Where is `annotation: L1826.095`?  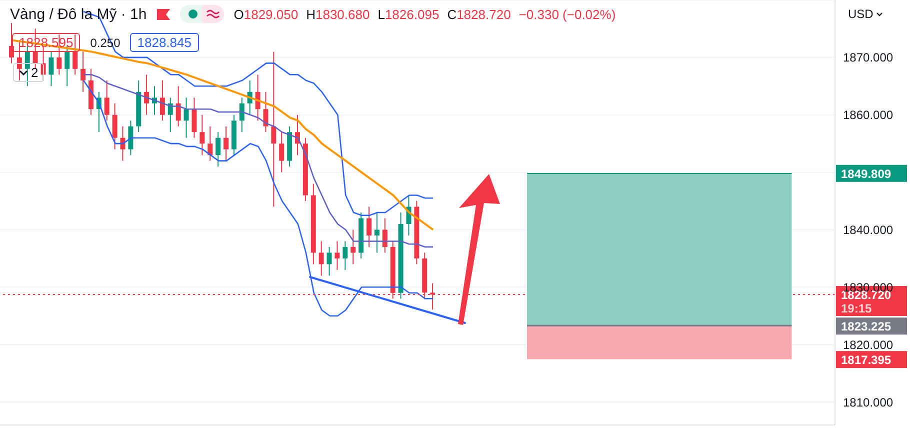
annotation: L1826.095 is located at coordinates (409, 14).